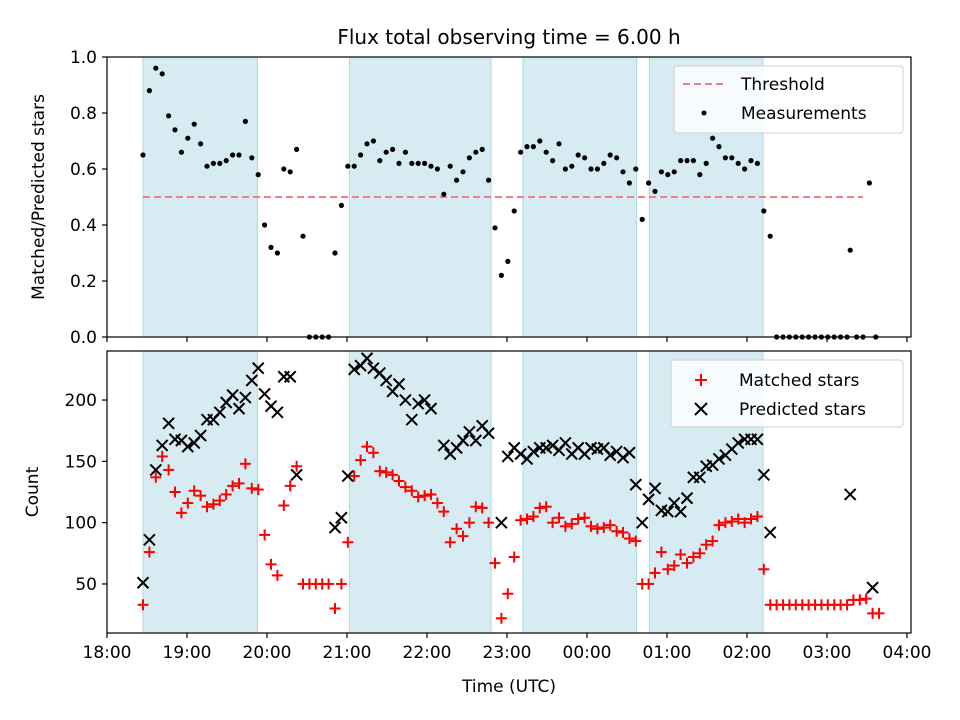 The width and height of the screenshot is (960, 720). I want to click on predicted-legend-swatch, so click(701, 409).